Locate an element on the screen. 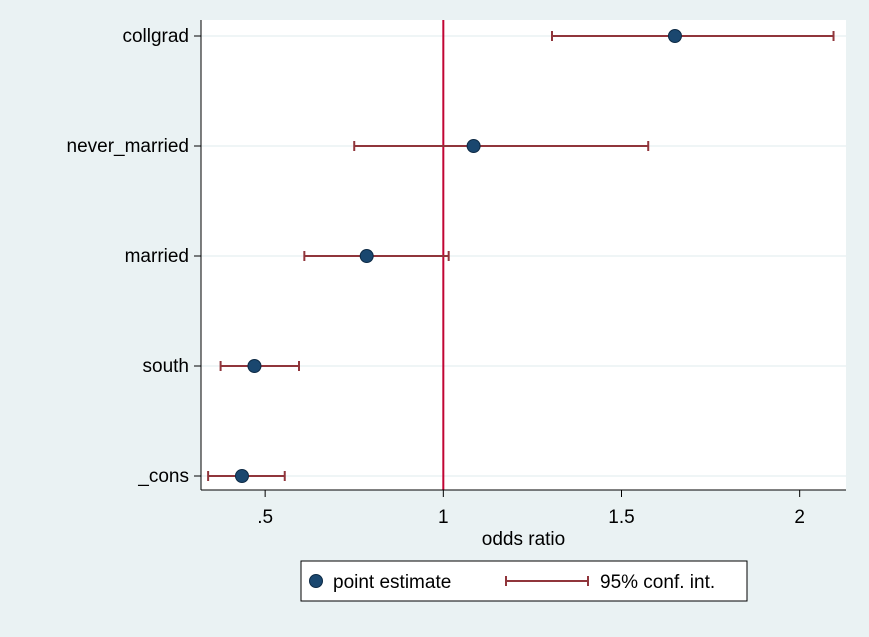  ci-bar-married is located at coordinates (376, 256).